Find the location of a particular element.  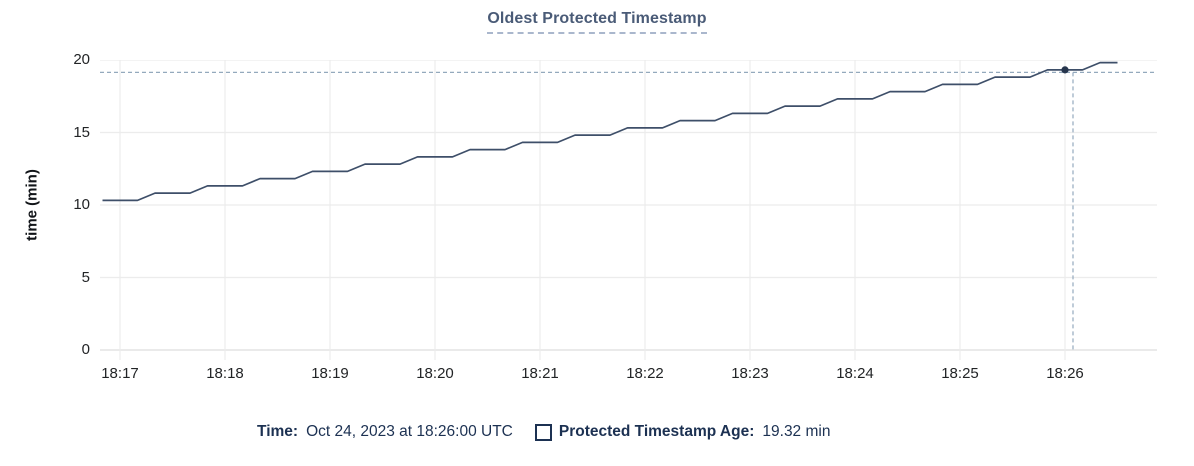

x-tick-label: 18:26 is located at coordinates (1065, 373).